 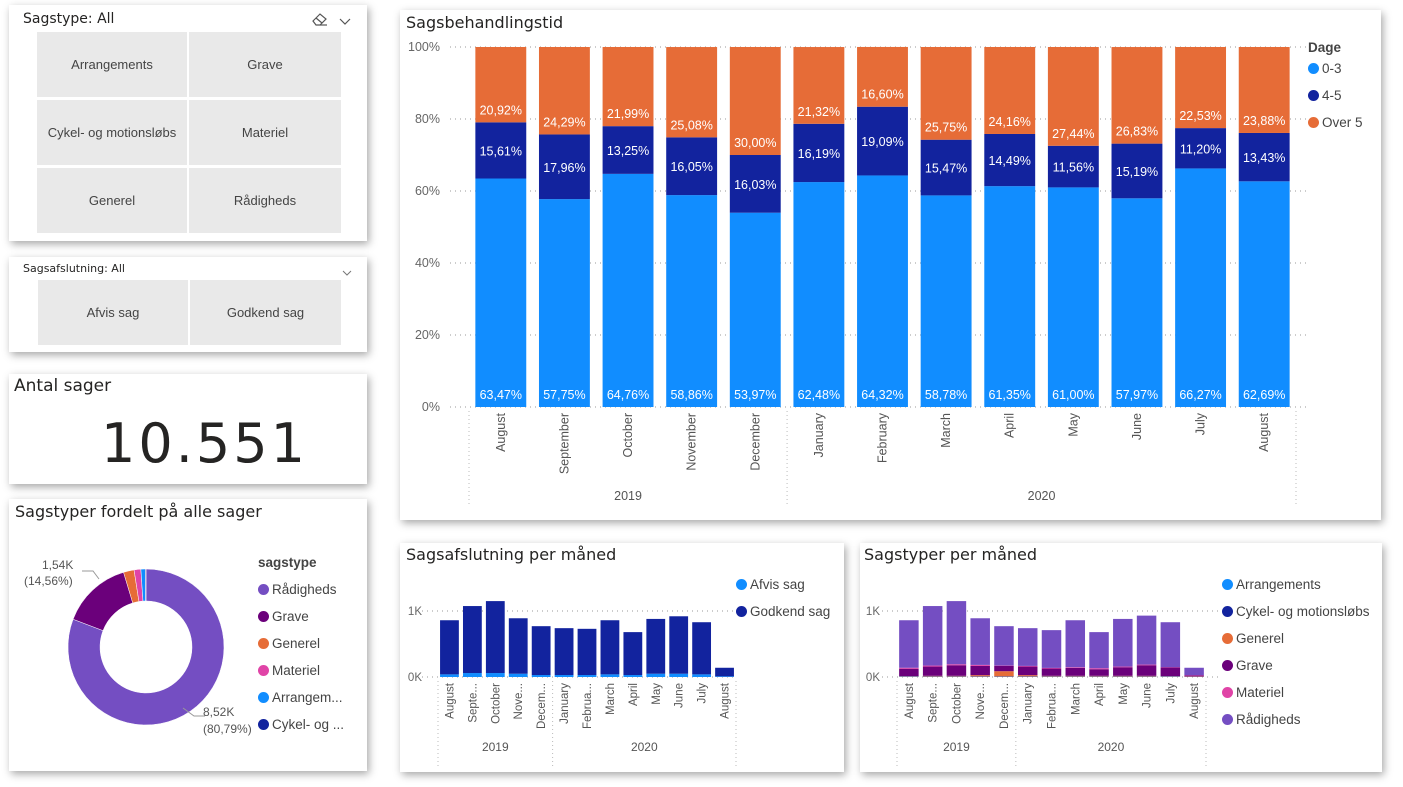 I want to click on slicer-option-materiel: Materiel, so click(x=265, y=132).